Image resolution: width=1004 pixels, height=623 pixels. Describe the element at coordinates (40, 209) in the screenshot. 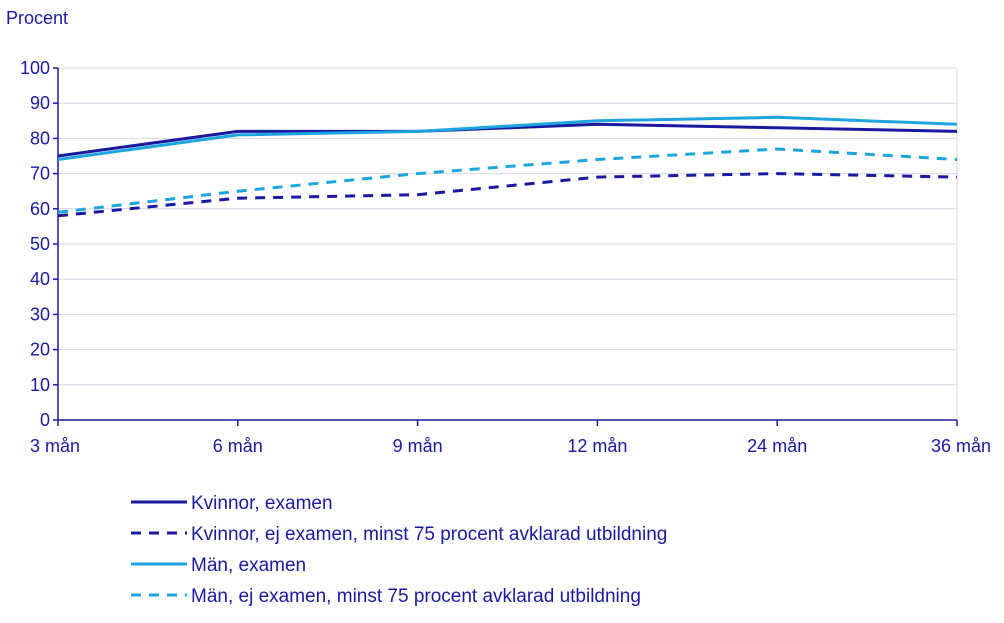

I see `y-tick-label: 60` at that location.